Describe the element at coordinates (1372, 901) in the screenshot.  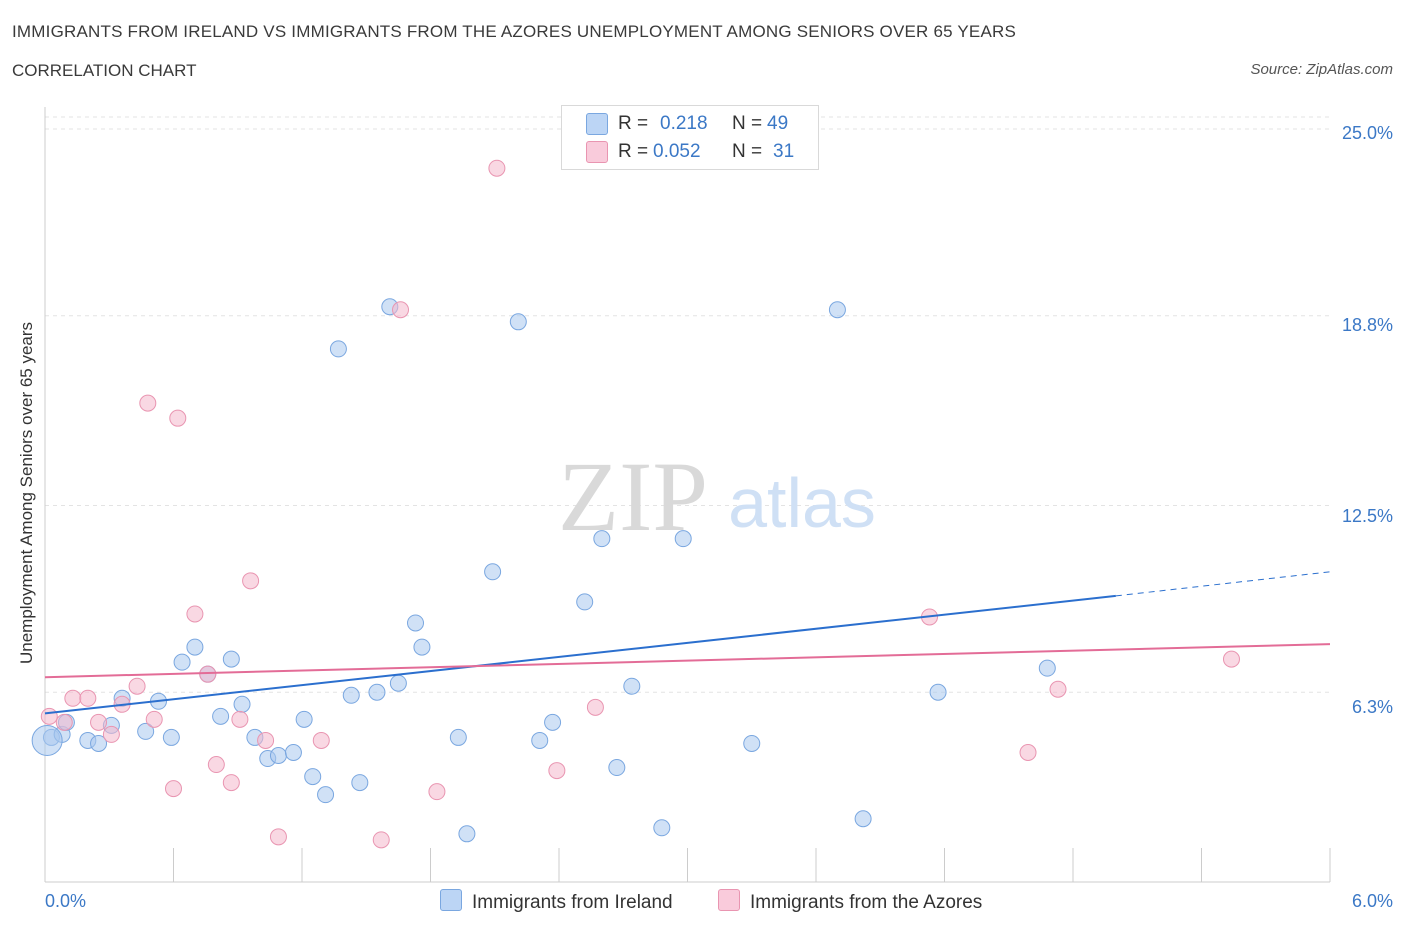
I see `x-tick-max: 6.0%` at that location.